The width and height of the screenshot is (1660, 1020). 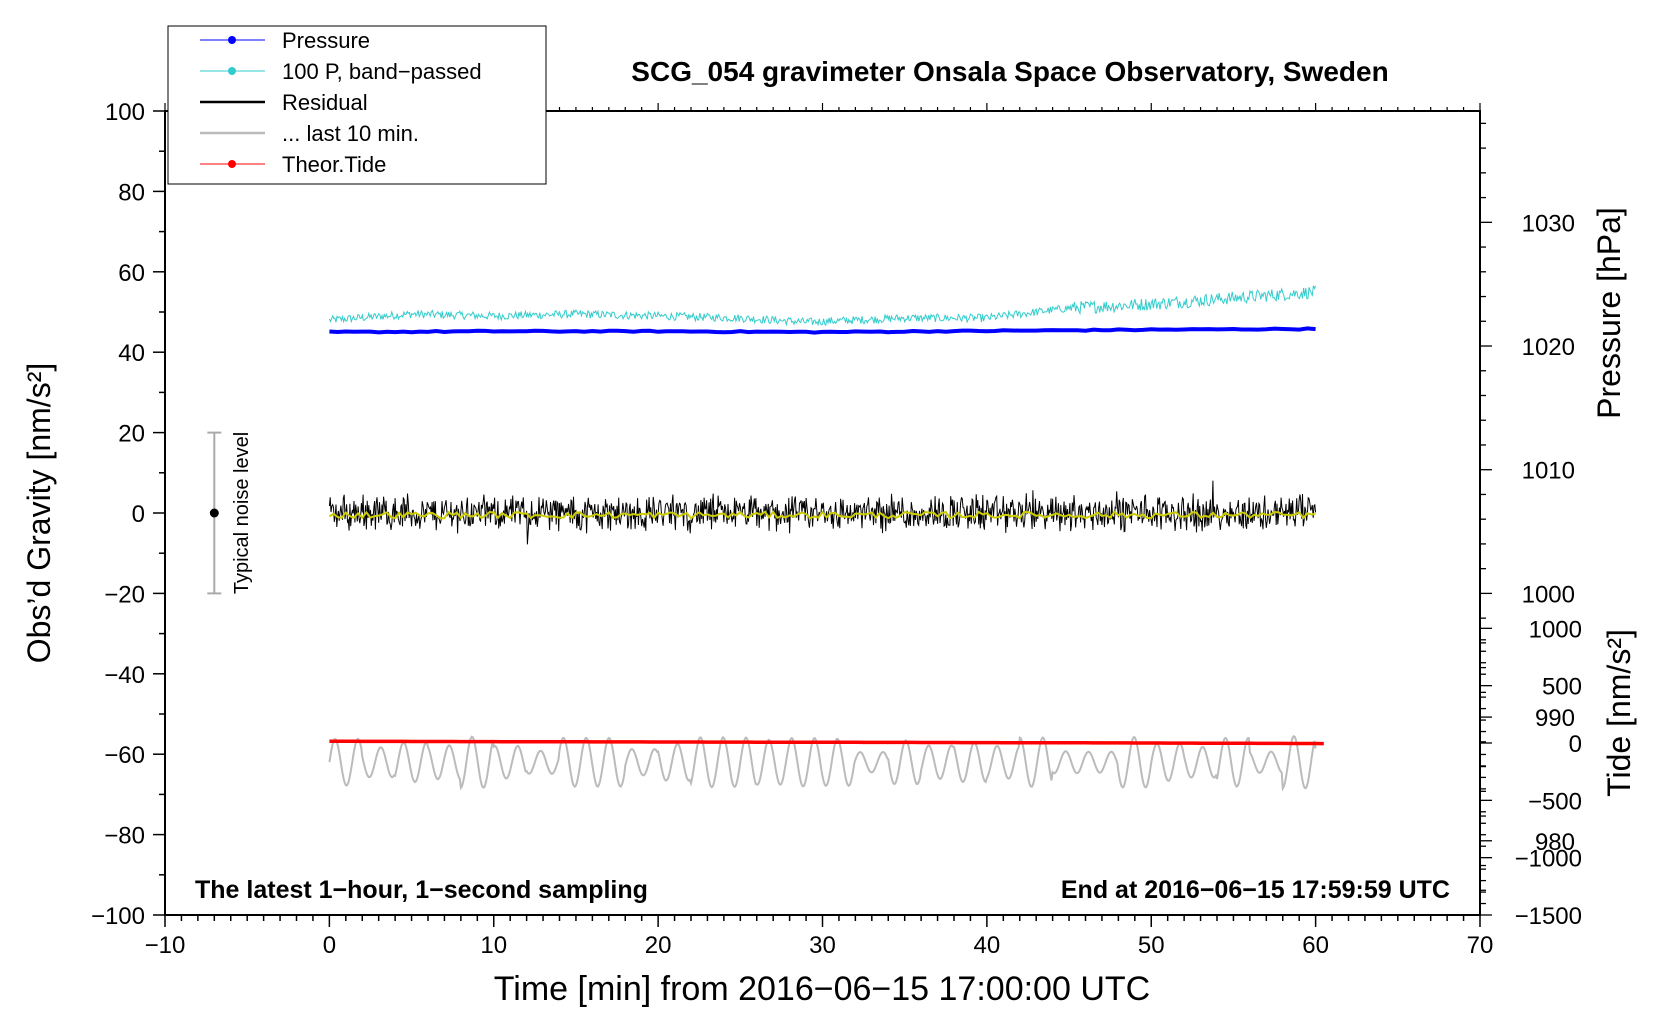 I want to click on y-axis-label-tide: Tide [nm/s²], so click(x=1619, y=713).